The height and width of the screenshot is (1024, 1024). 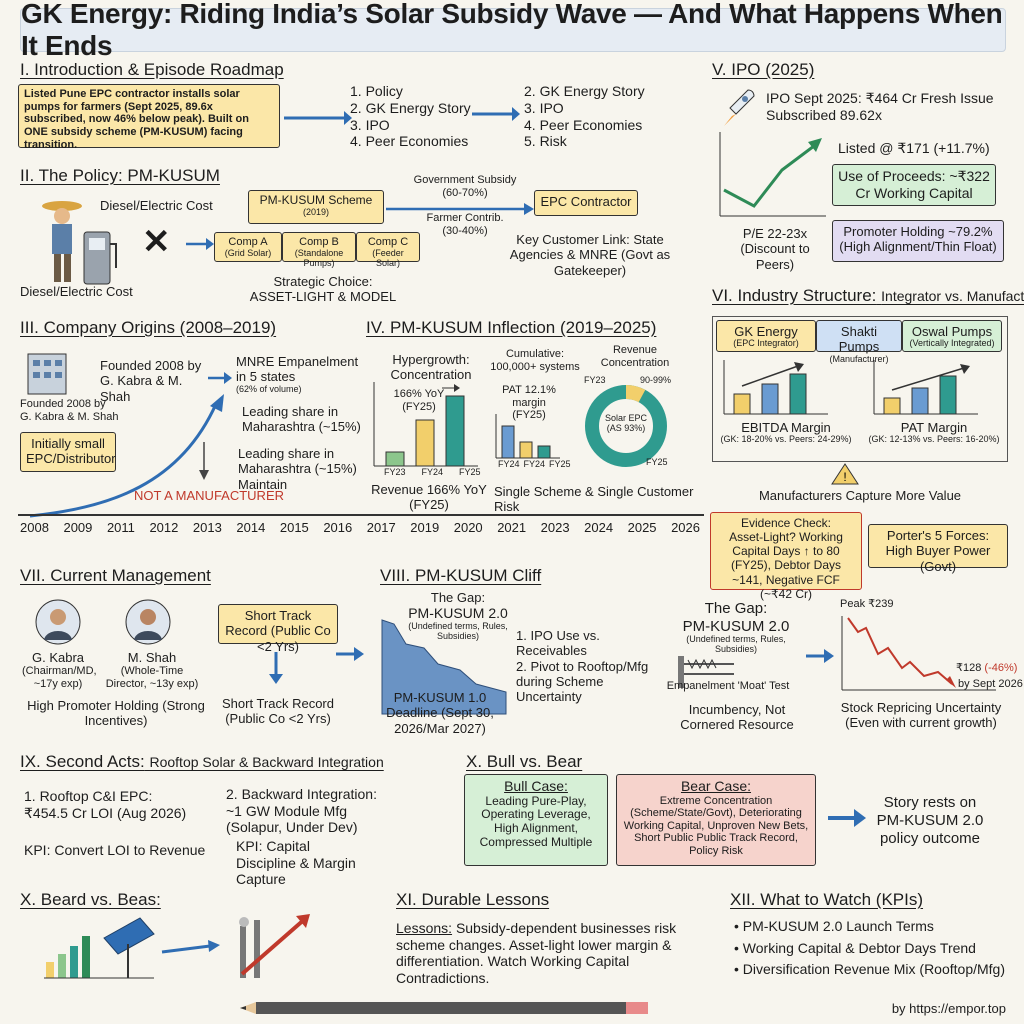 What do you see at coordinates (266, 762) in the screenshot?
I see `section-9-sub: Rooftop Solar & Backward Integration` at bounding box center [266, 762].